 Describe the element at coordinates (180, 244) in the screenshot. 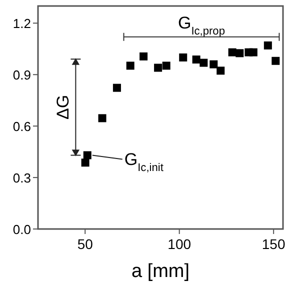

I see `x-tick-label: 100` at that location.